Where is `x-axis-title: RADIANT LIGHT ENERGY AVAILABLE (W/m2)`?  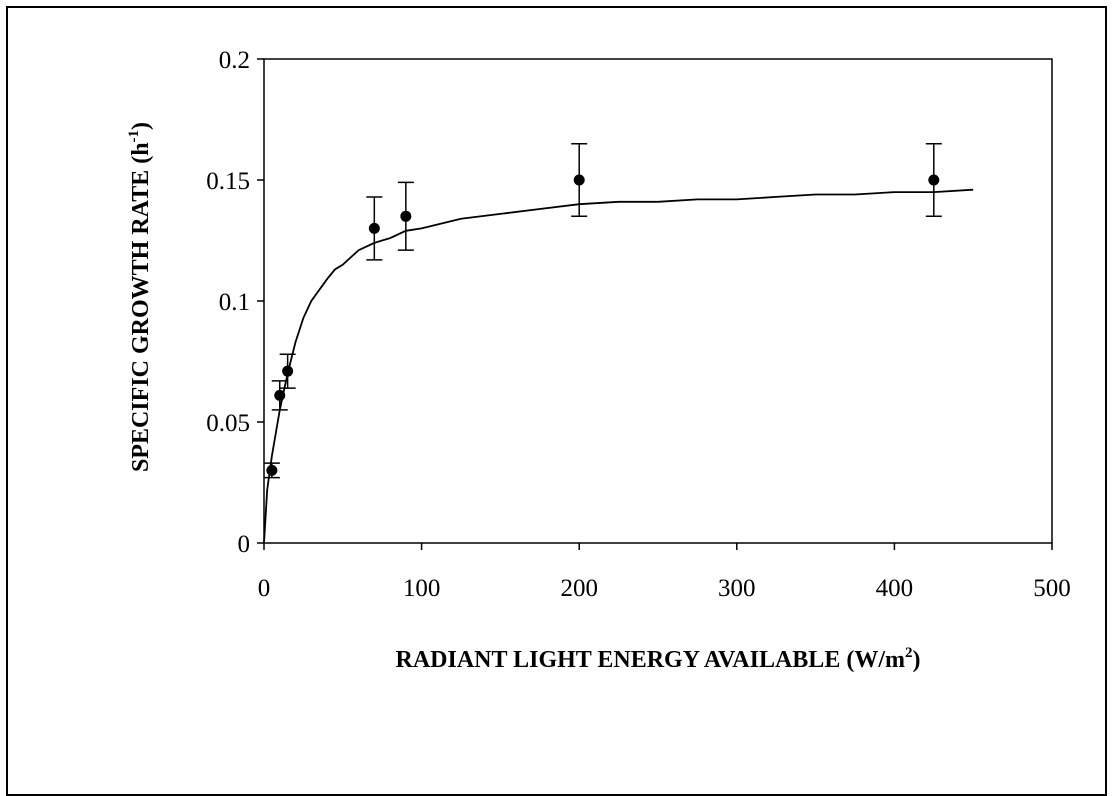 x-axis-title: RADIANT LIGHT ENERGY AVAILABLE (W/m2) is located at coordinates (658, 659).